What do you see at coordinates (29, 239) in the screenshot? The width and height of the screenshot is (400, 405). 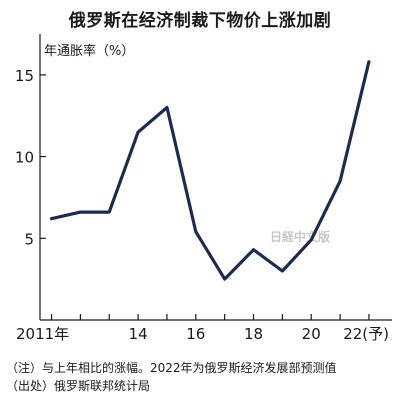 I see `y-tick-label: 5` at bounding box center [29, 239].